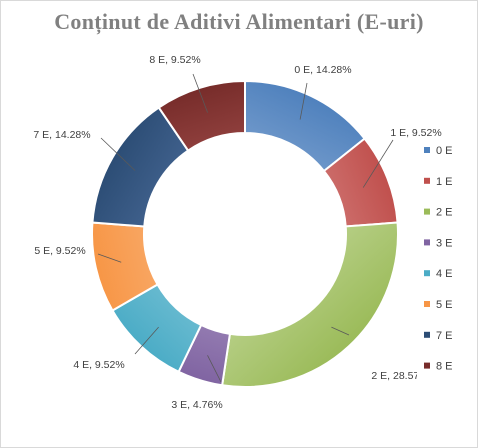  I want to click on data-label-2-e: 2 E, 28.57%, so click(399, 376).